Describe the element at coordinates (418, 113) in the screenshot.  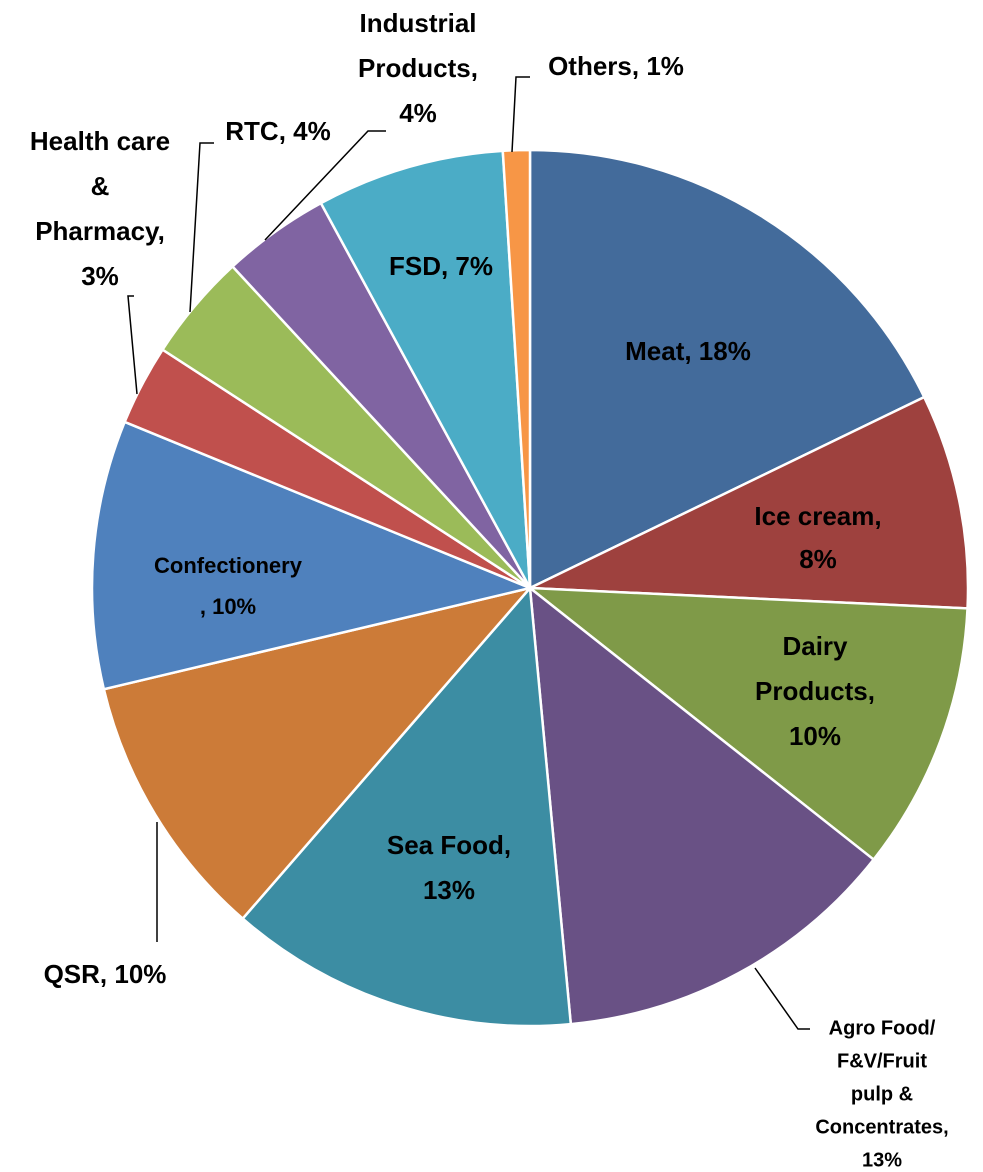
I see `data-label: 4%` at that location.